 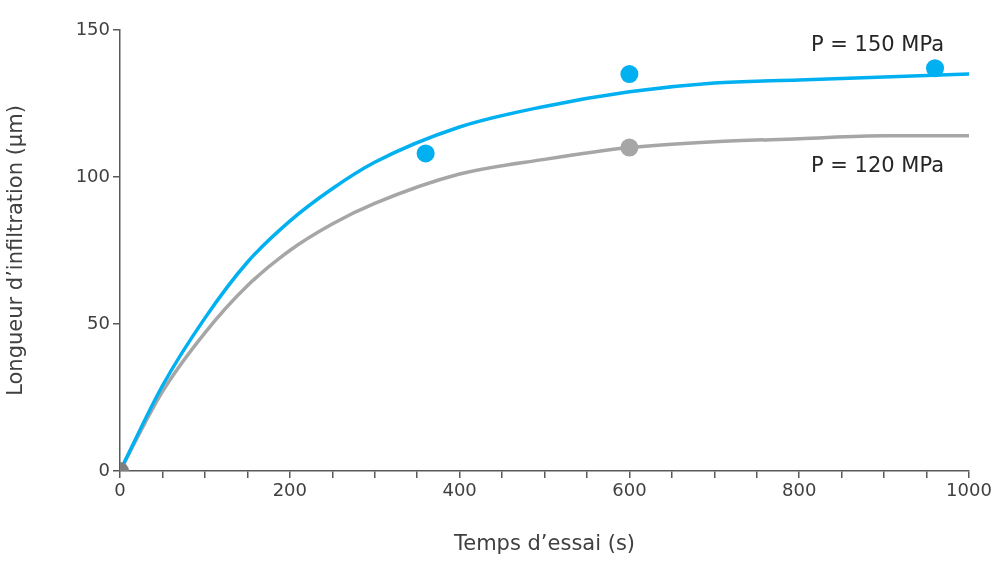 I want to click on series-label: P = 120 MPa, so click(x=877, y=164).